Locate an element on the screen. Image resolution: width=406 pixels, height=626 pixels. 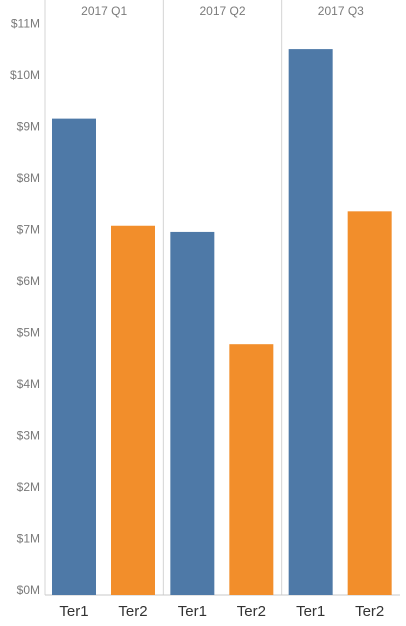
y-axis: $0M $1M $2M $3M $4M $5M $6M $7M $8M $9M $10M $11M is located at coordinates (25, 307).